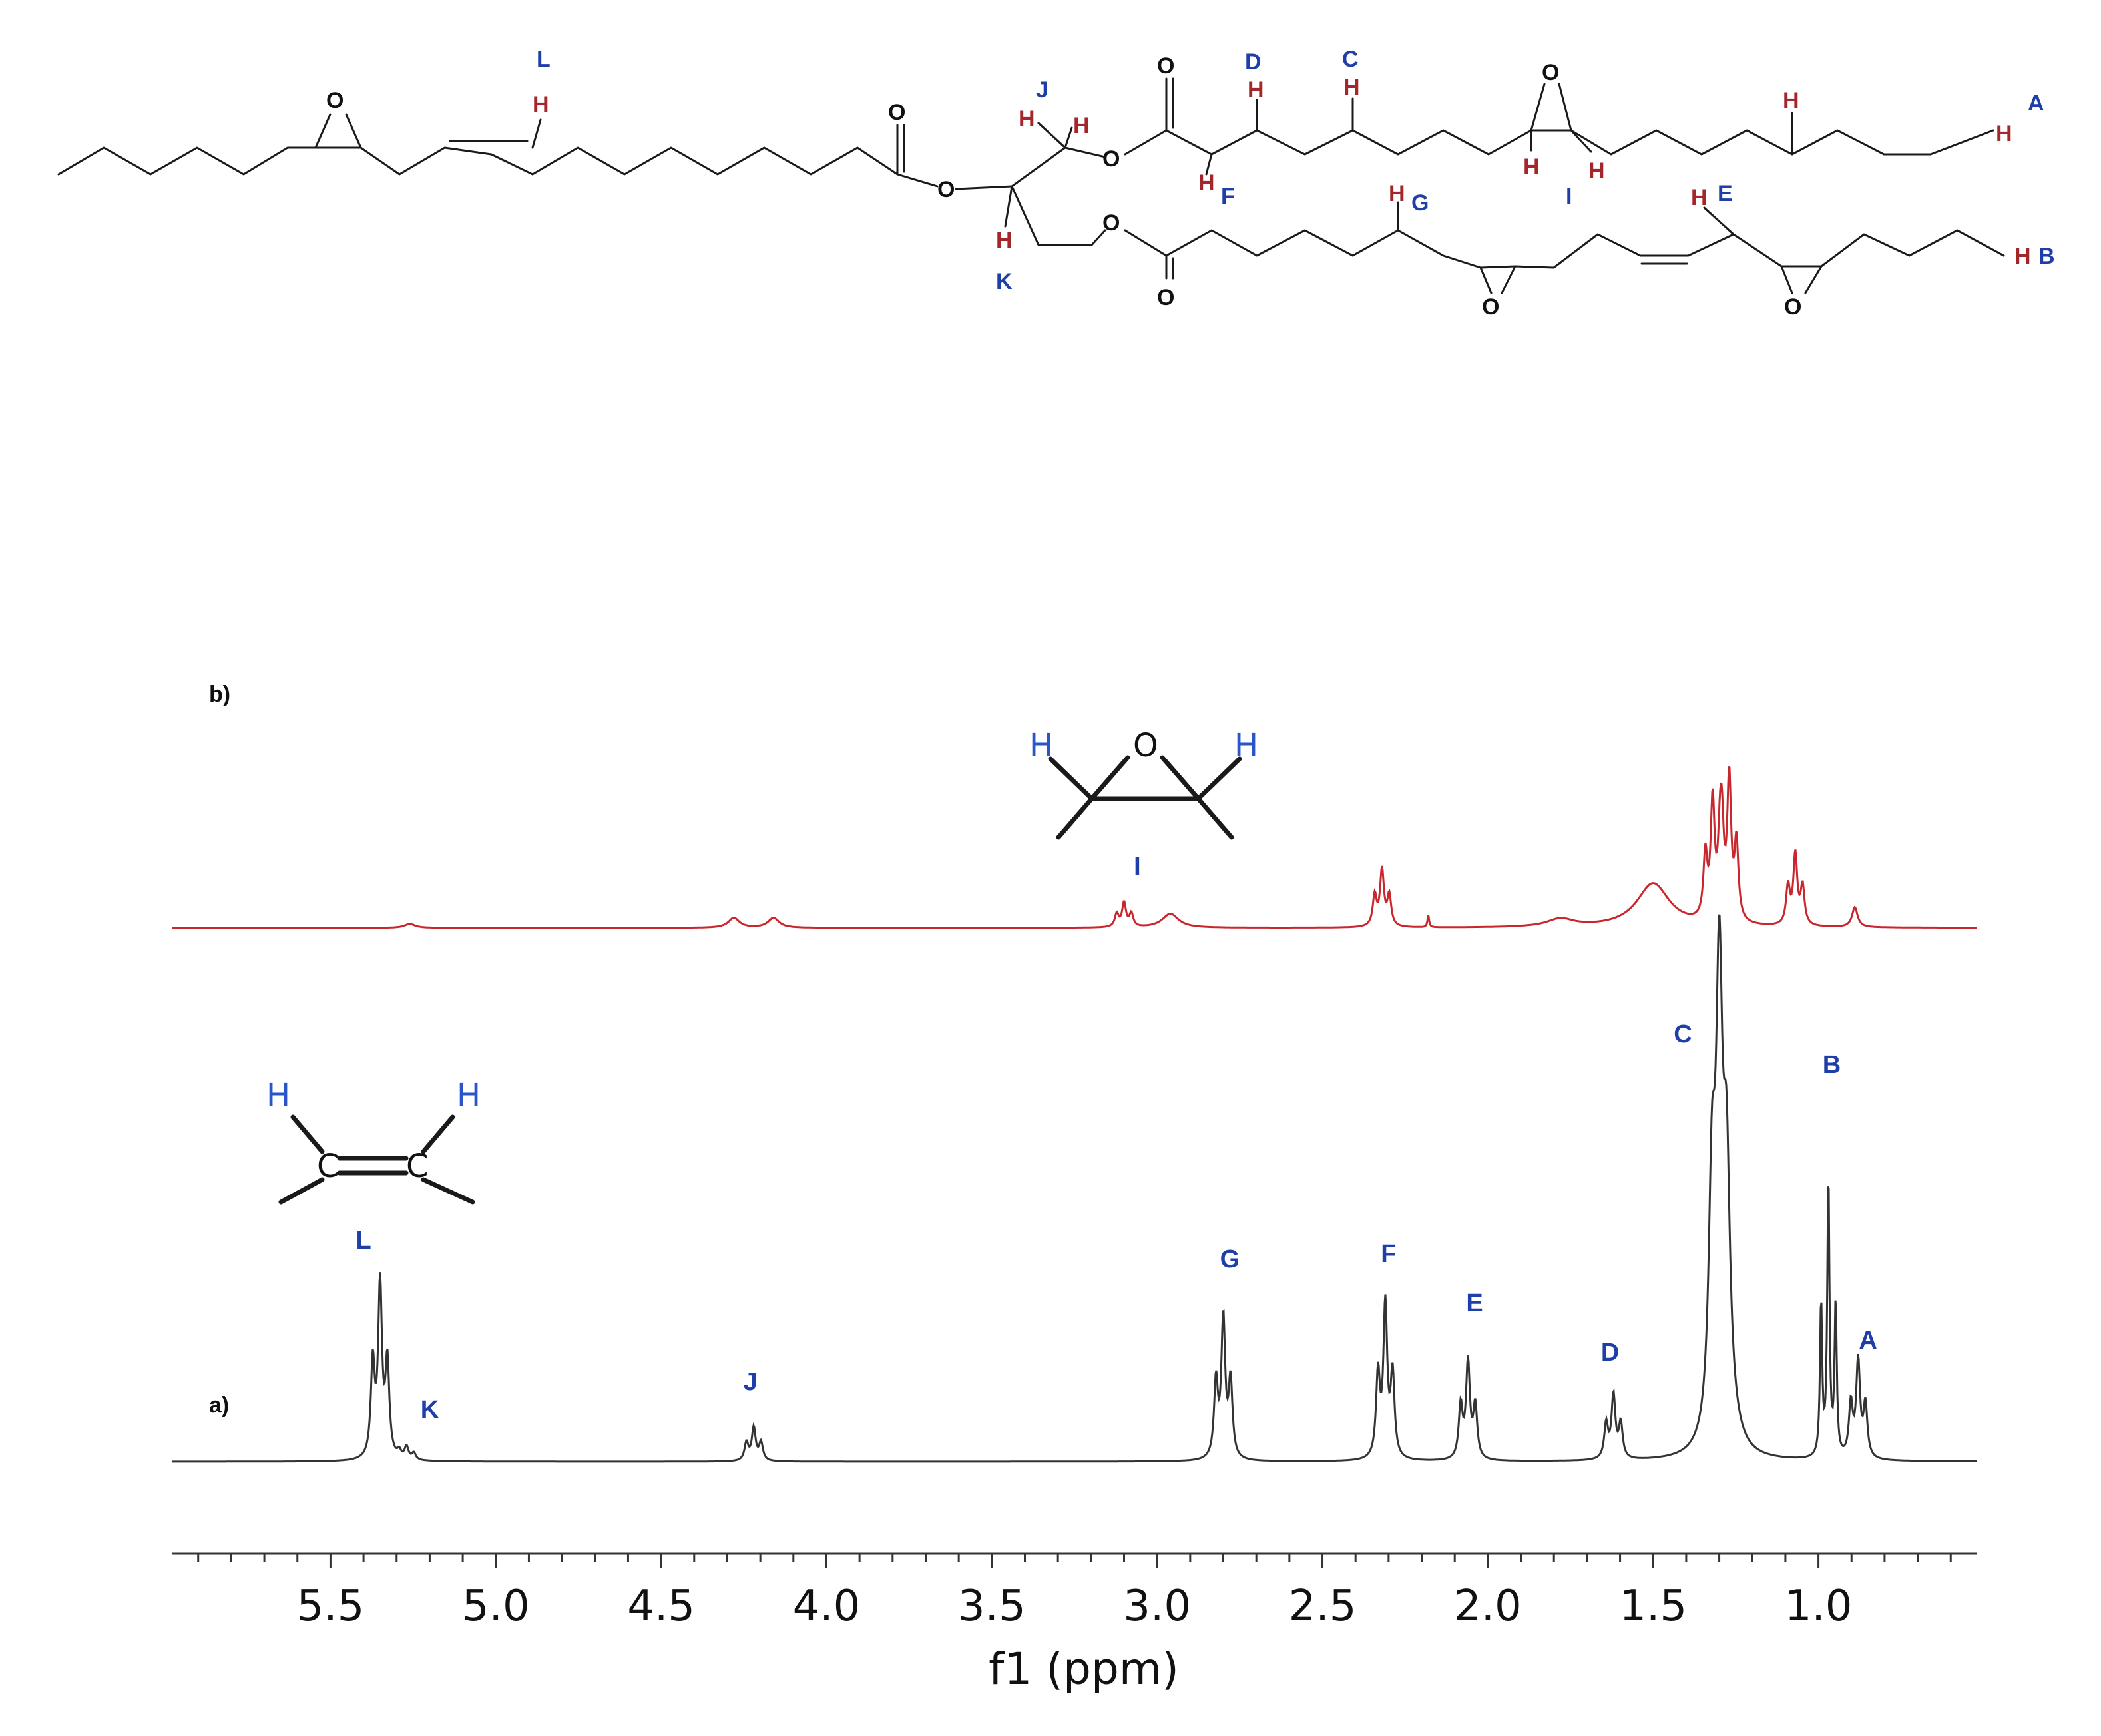  What do you see at coordinates (1041, 746) in the screenshot?
I see `epoxide-inset-hydrogen-left: H` at bounding box center [1041, 746].